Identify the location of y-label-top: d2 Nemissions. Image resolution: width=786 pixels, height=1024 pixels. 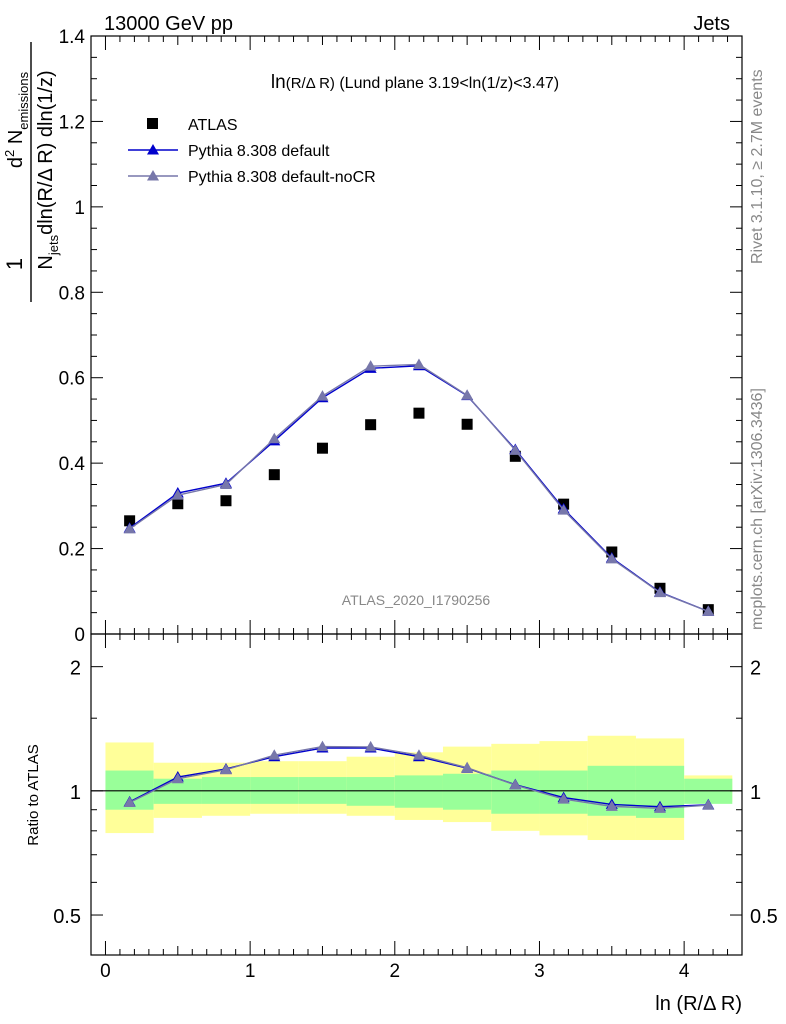
(16, 119).